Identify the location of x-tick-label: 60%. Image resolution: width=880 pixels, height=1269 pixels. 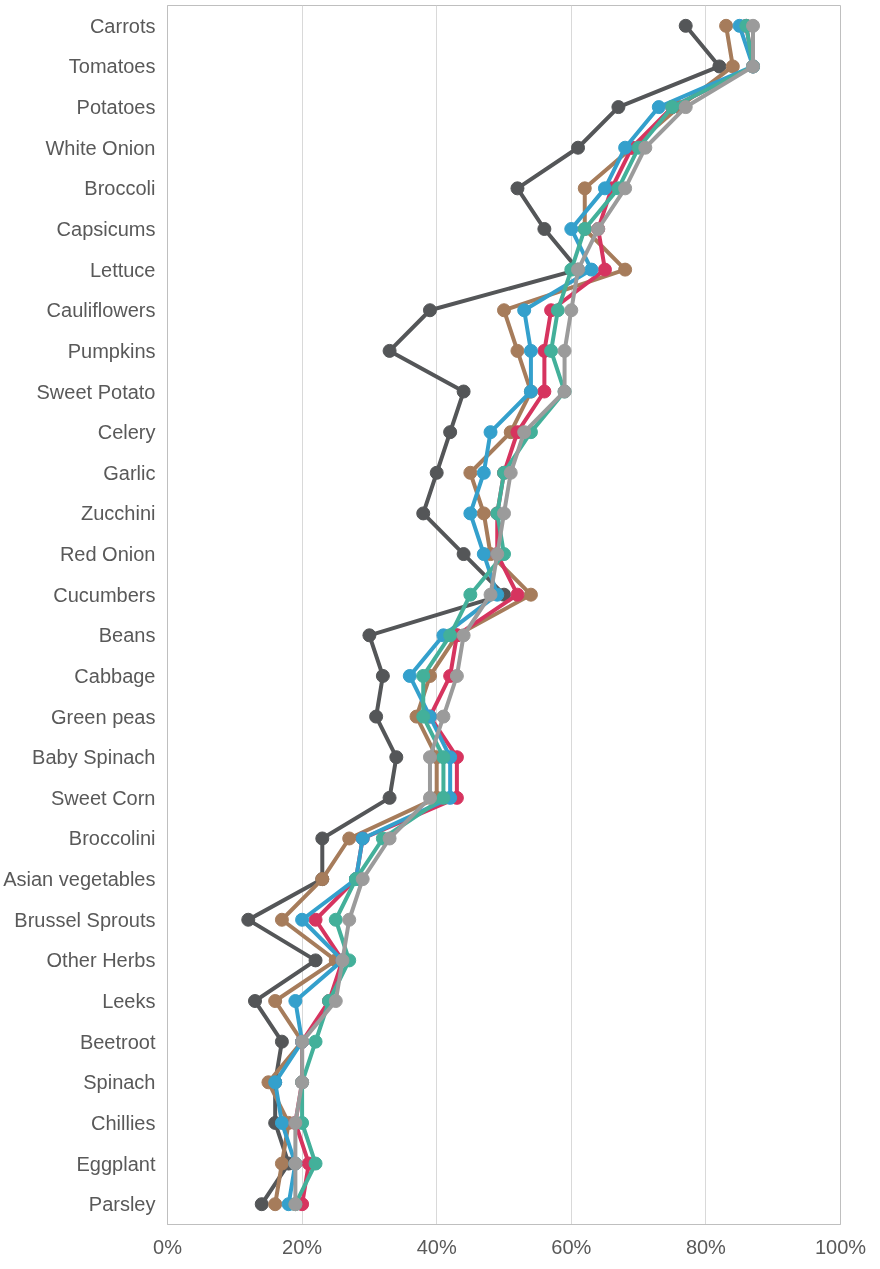
(571, 1246).